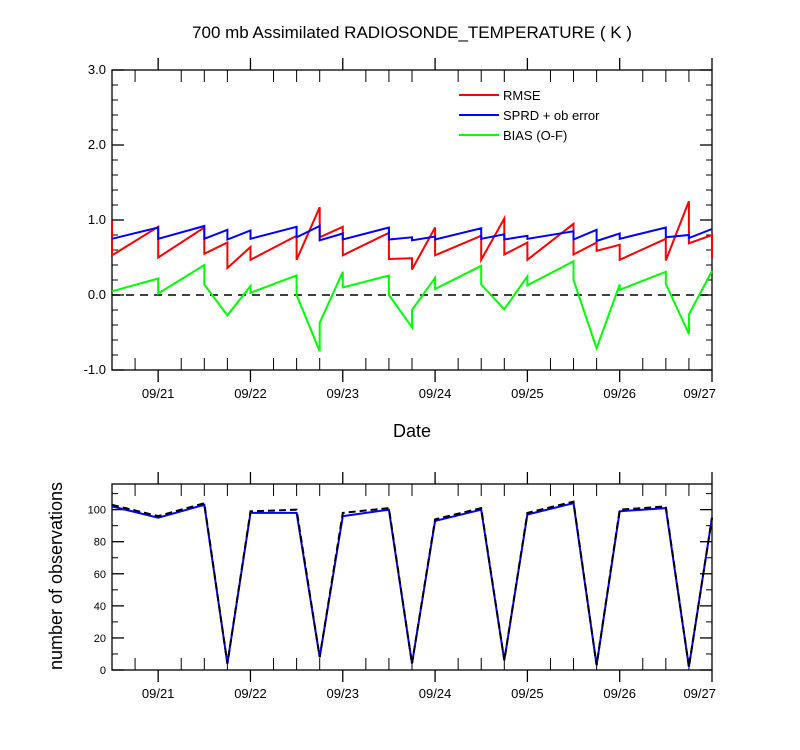 The image size is (800, 750). Describe the element at coordinates (100, 639) in the screenshot. I see `y-tick-label: 20` at that location.